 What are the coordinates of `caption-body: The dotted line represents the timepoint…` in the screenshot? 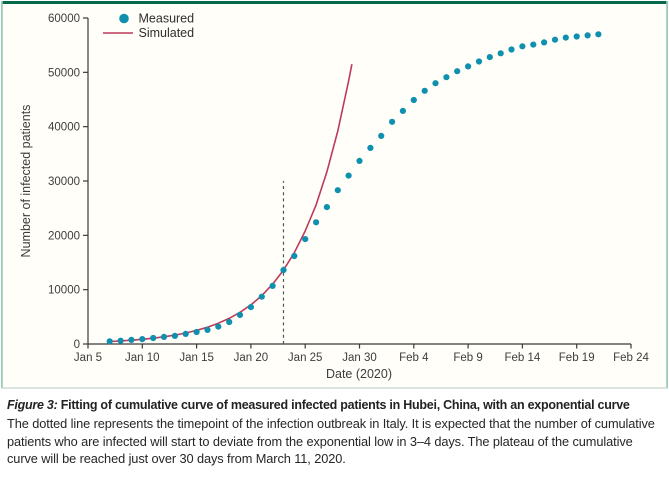 It's located at (331, 441).